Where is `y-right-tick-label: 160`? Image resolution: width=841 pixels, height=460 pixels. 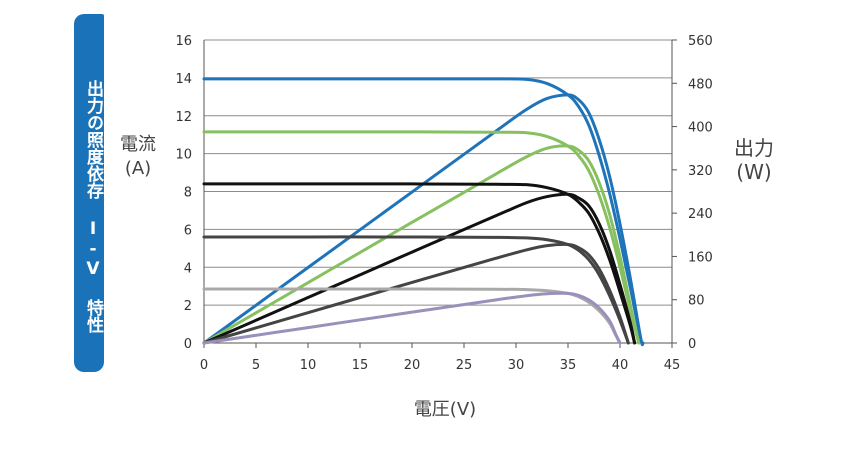 y-right-tick-label: 160 is located at coordinates (700, 257).